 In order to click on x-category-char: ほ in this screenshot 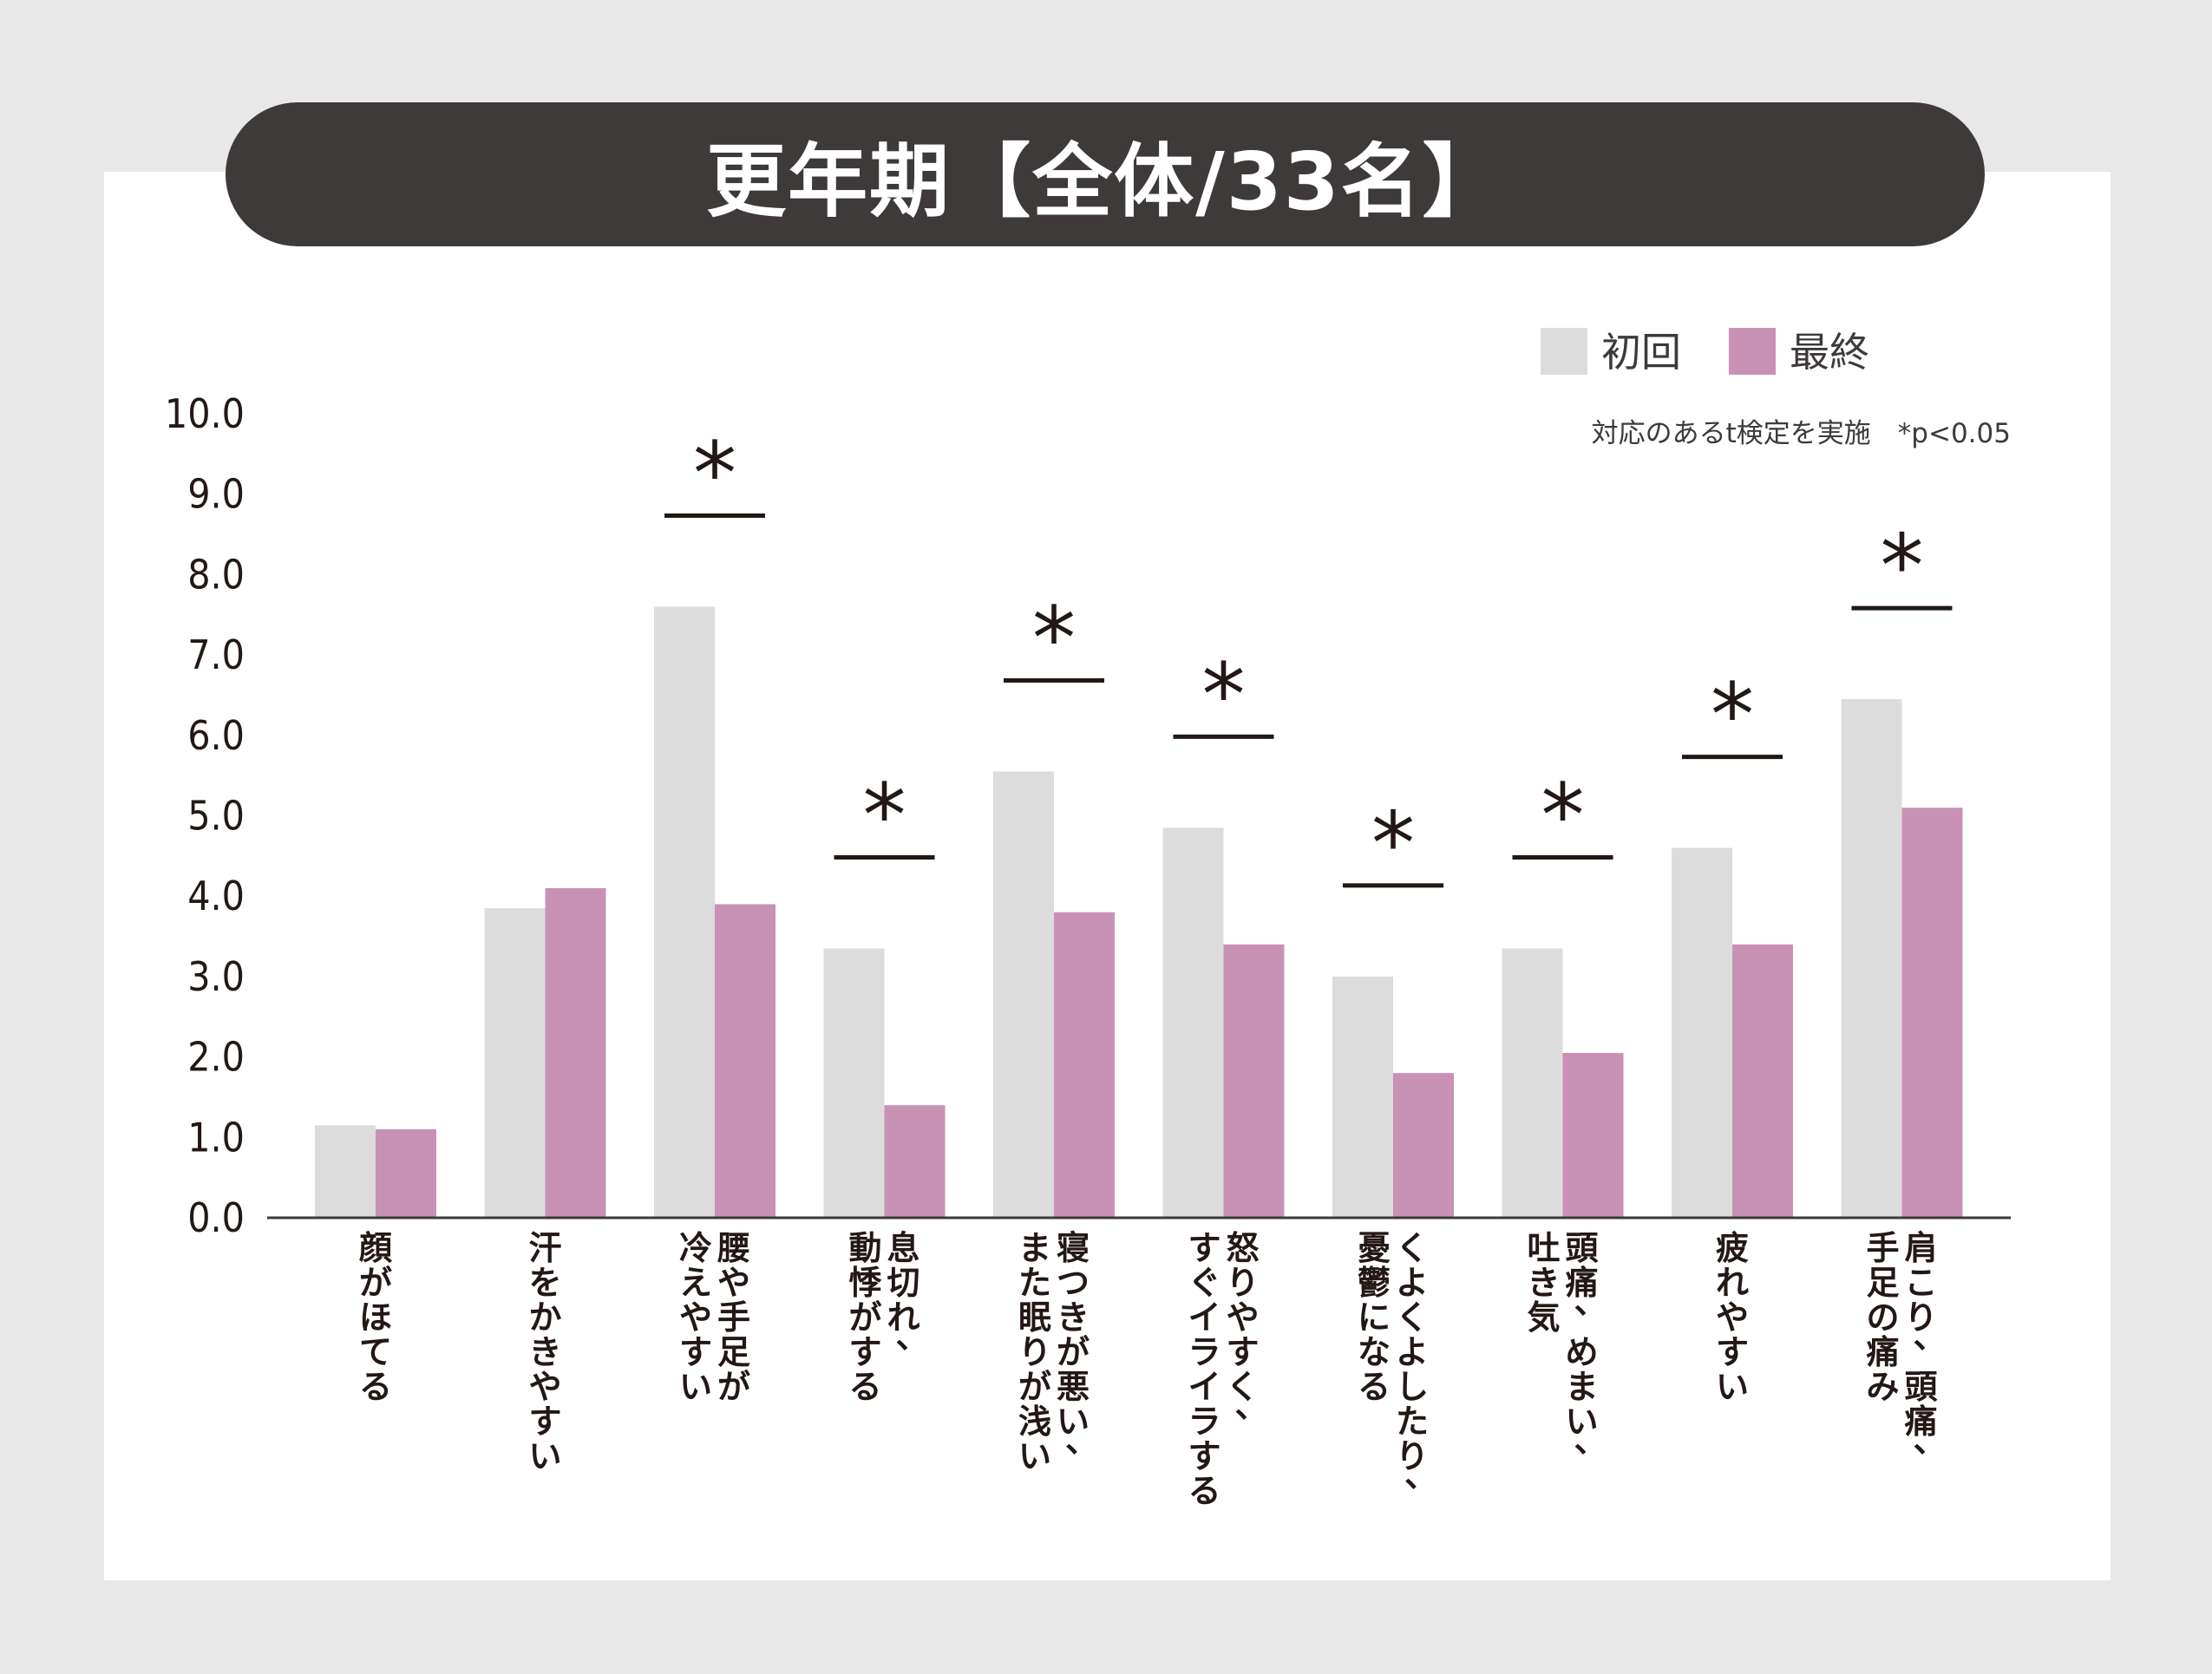, I will do `click(375, 1317)`.